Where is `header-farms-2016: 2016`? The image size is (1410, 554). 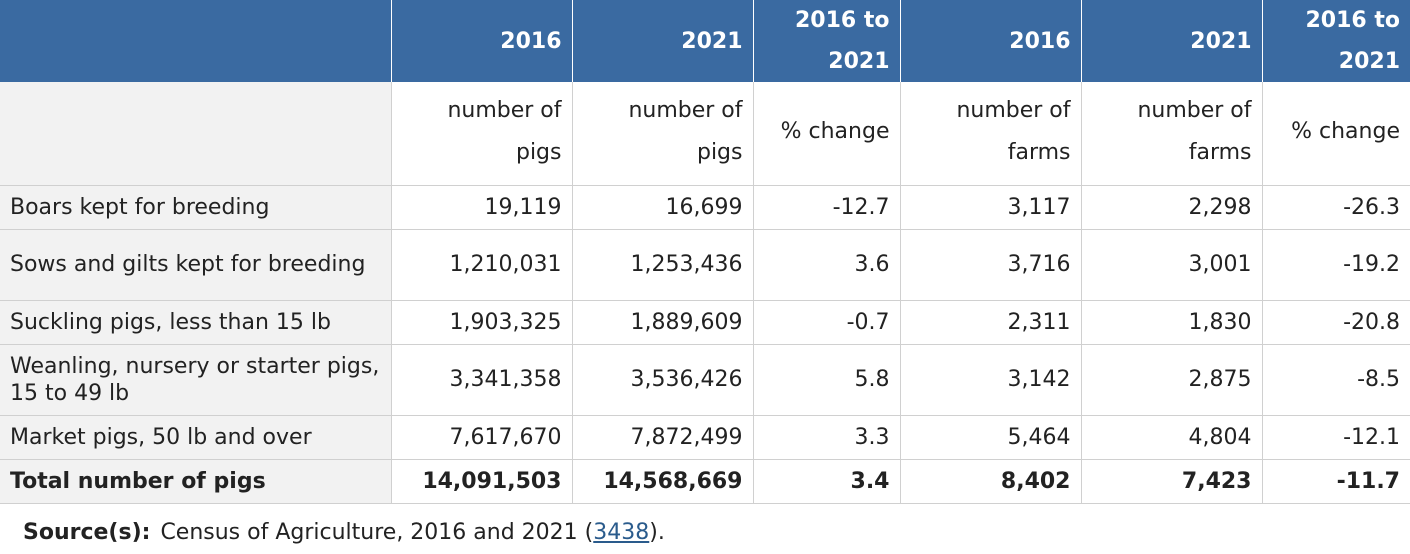
header-farms-2016: 2016 is located at coordinates (991, 41).